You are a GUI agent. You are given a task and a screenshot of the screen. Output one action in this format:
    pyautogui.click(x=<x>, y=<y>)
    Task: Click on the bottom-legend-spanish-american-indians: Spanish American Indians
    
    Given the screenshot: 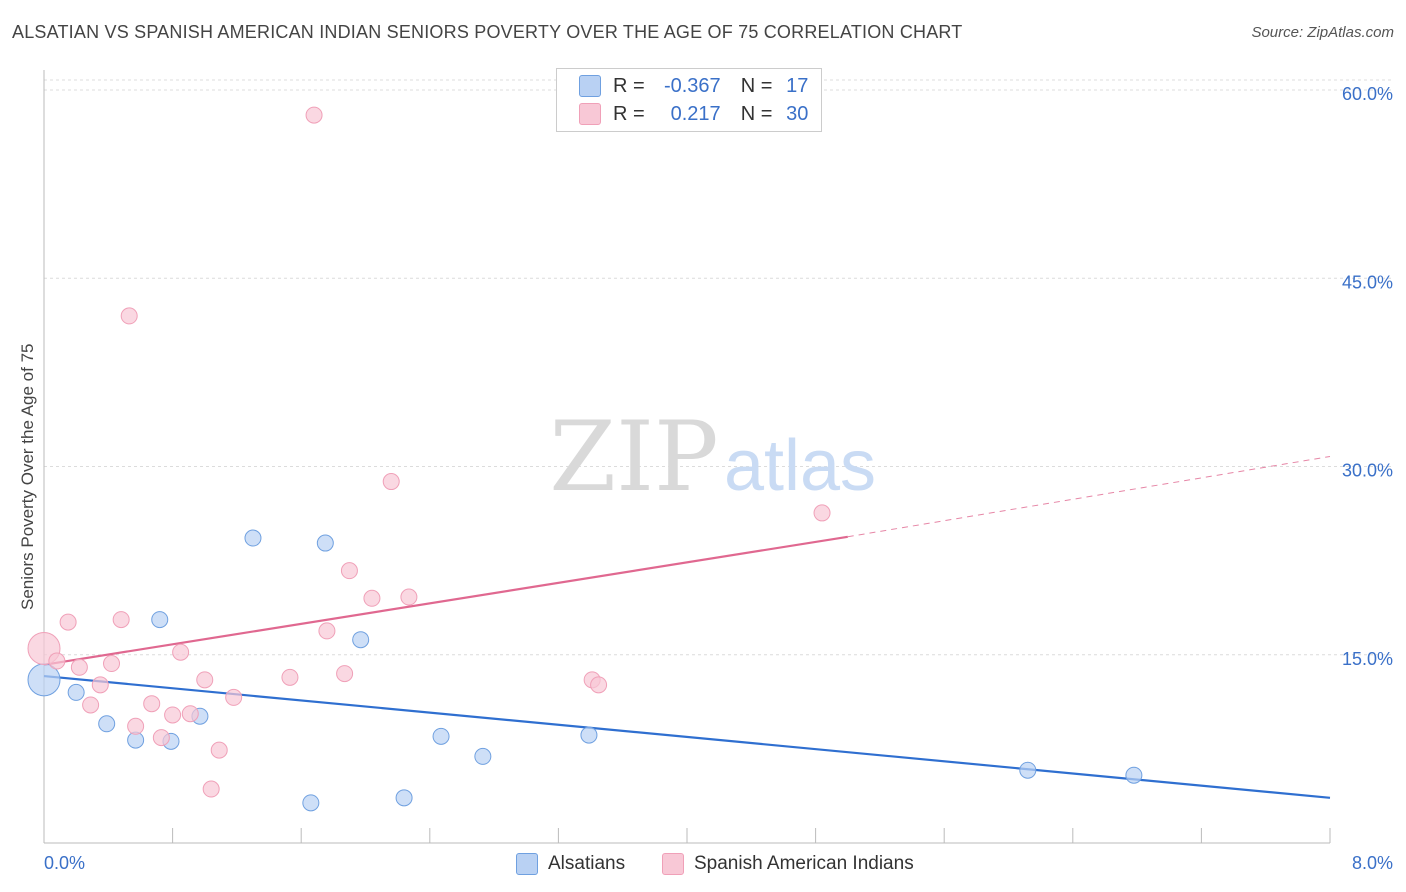 What is the action you would take?
    pyautogui.click(x=788, y=864)
    